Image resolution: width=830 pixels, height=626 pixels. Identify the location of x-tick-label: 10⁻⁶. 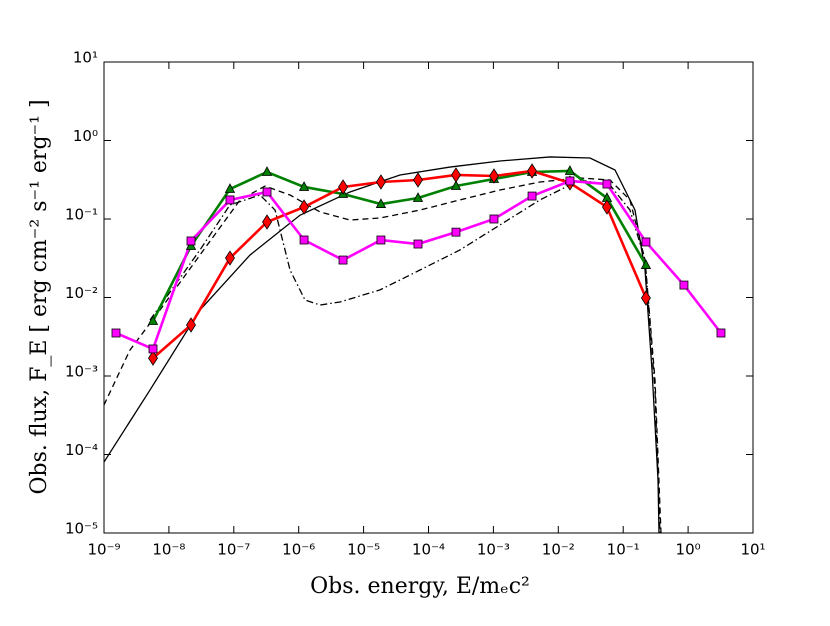
(298, 550).